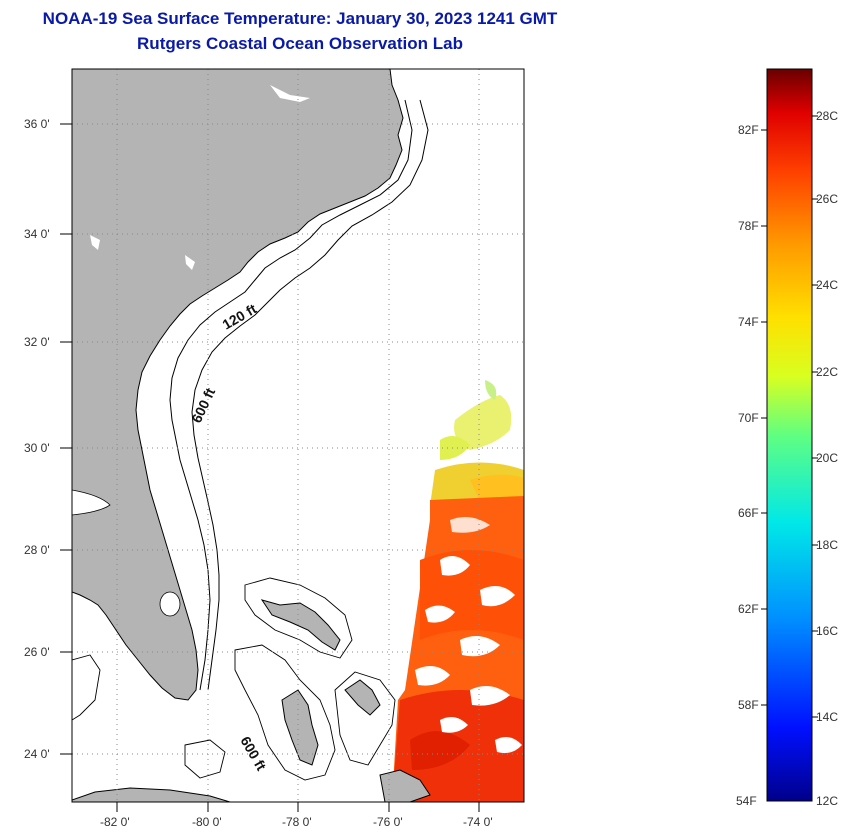 Image resolution: width=849 pixels, height=832 pixels. I want to click on lat-label-32: 32 0', so click(37, 342).